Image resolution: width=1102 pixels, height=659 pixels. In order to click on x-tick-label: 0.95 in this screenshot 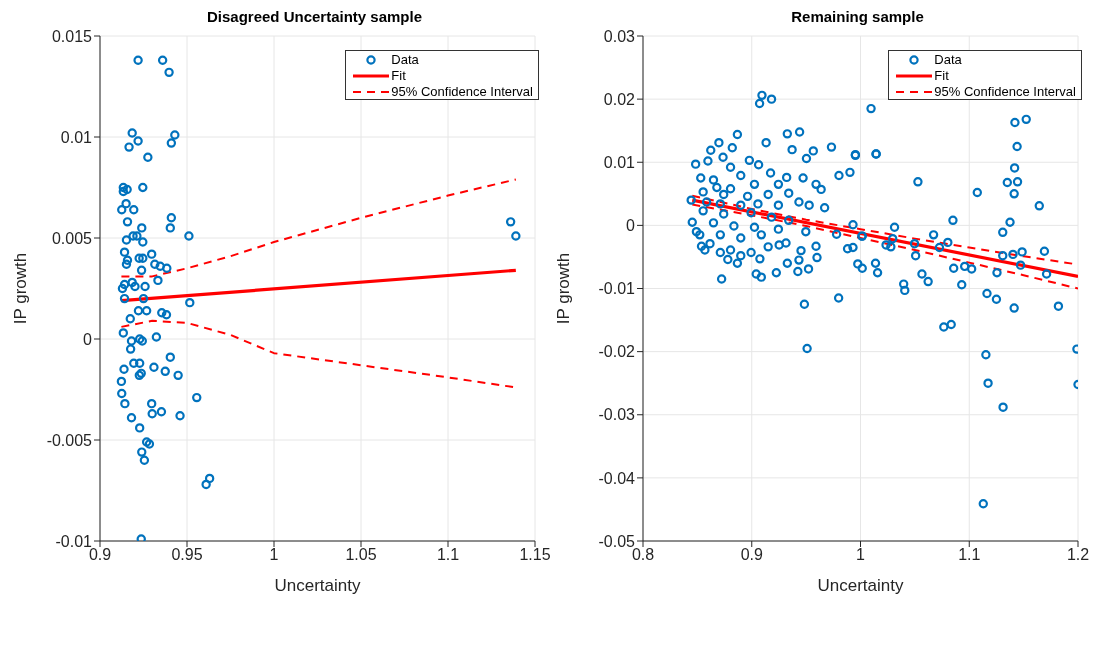, I will do `click(187, 555)`.